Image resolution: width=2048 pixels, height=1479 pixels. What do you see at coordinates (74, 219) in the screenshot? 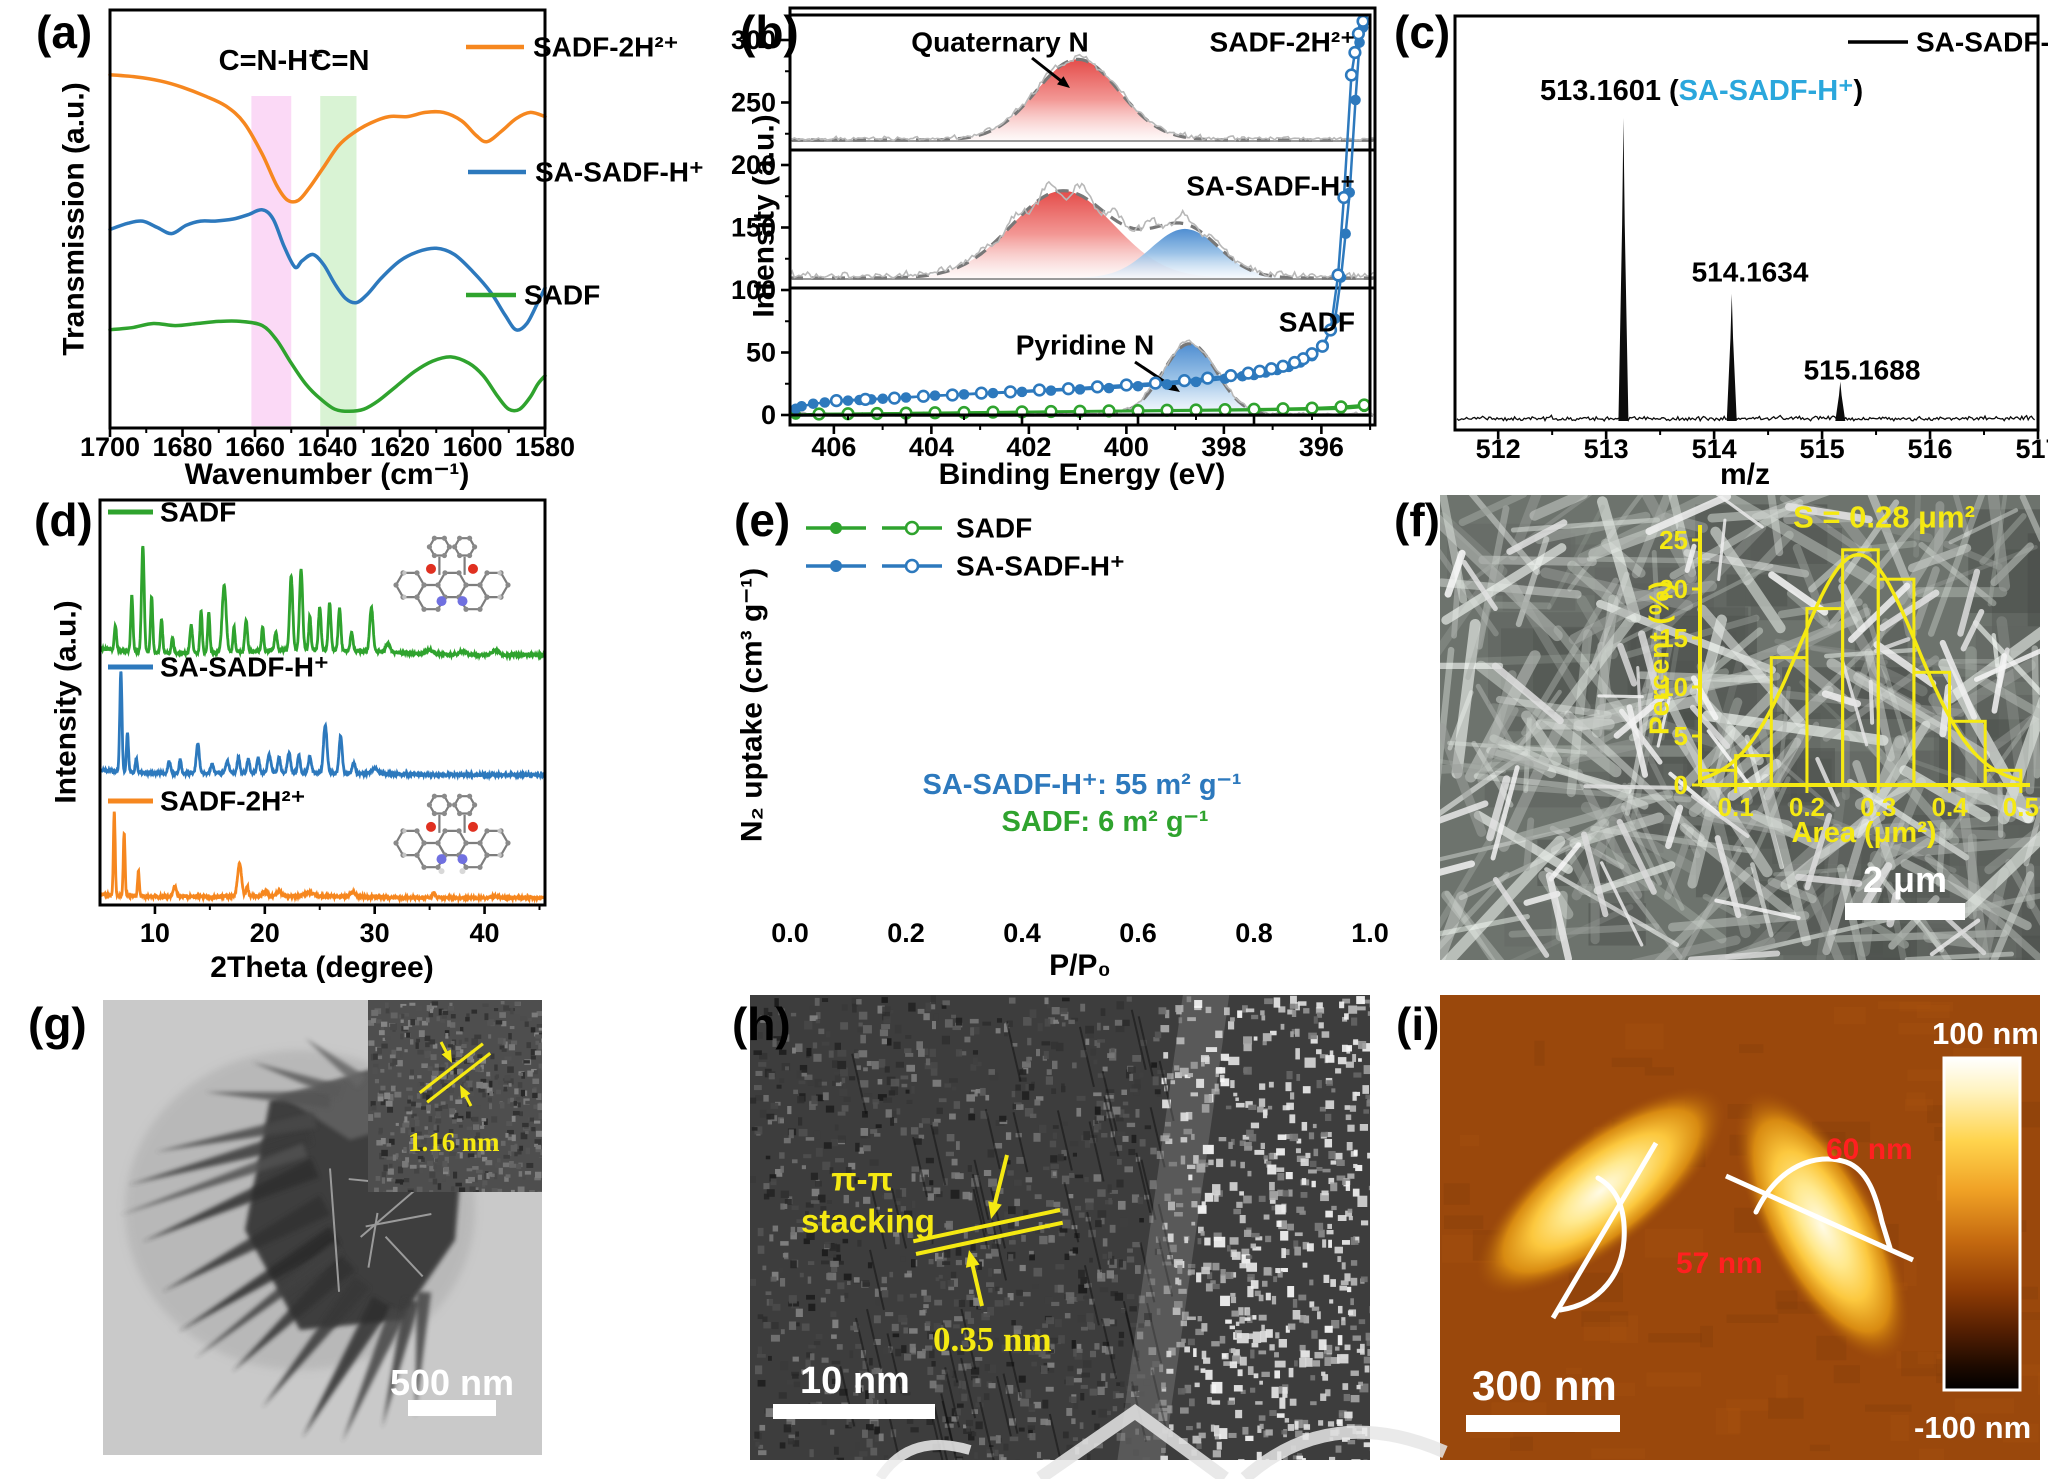
I see `panel-a-y-axis-label: Transmission (a.u.)` at bounding box center [74, 219].